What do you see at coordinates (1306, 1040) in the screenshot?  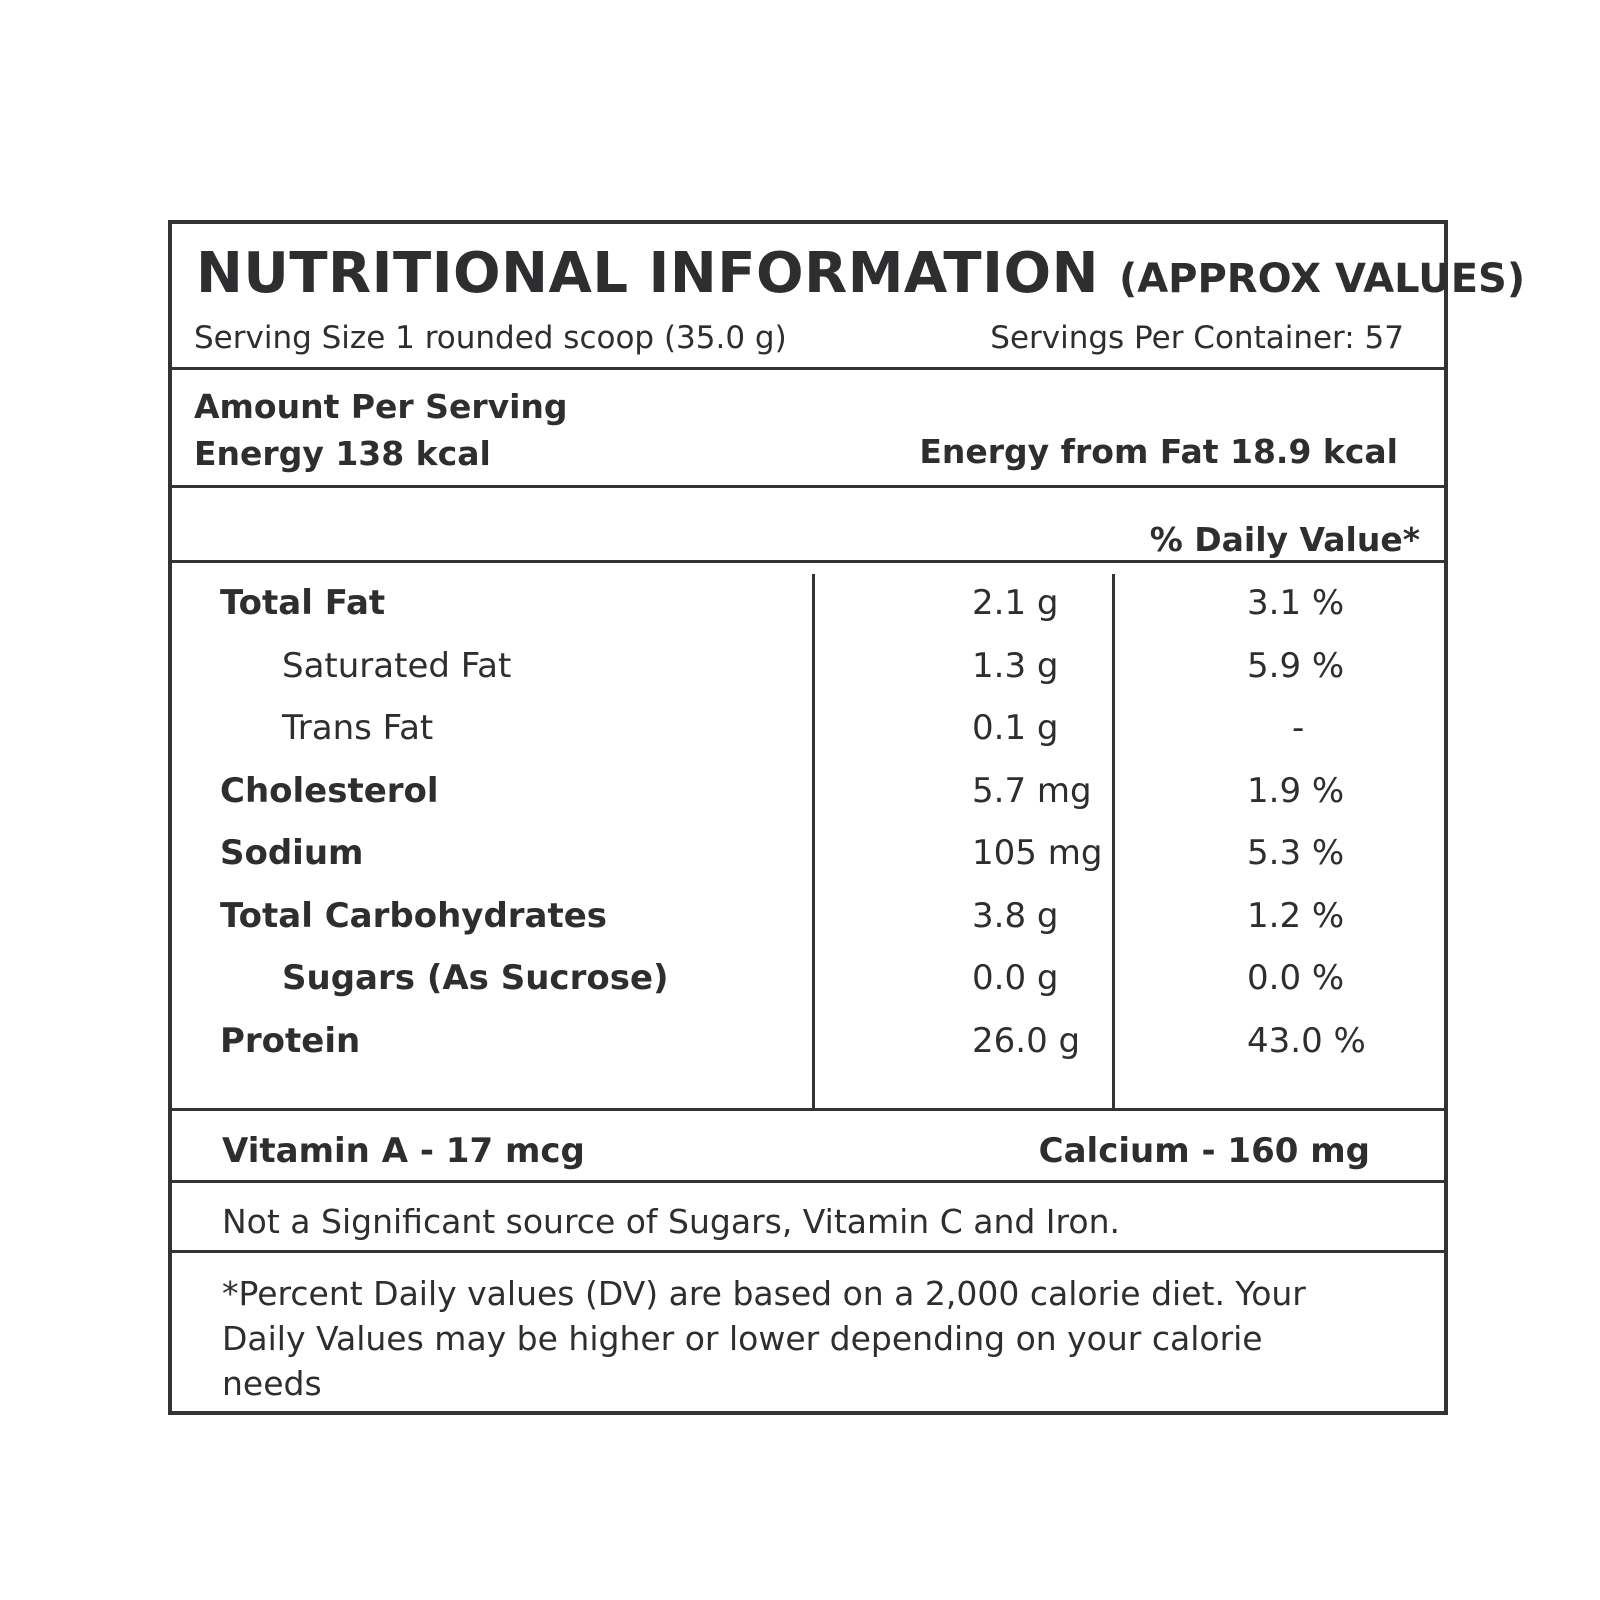 I see `nutrient-daily-value: 43.0 %` at bounding box center [1306, 1040].